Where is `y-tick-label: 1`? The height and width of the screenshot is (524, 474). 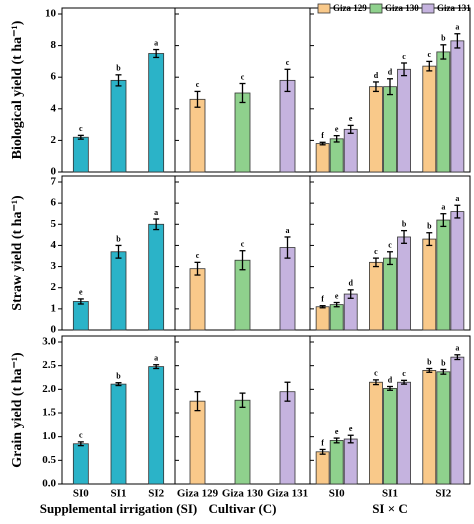 y-tick-label: 1 is located at coordinates (54, 308).